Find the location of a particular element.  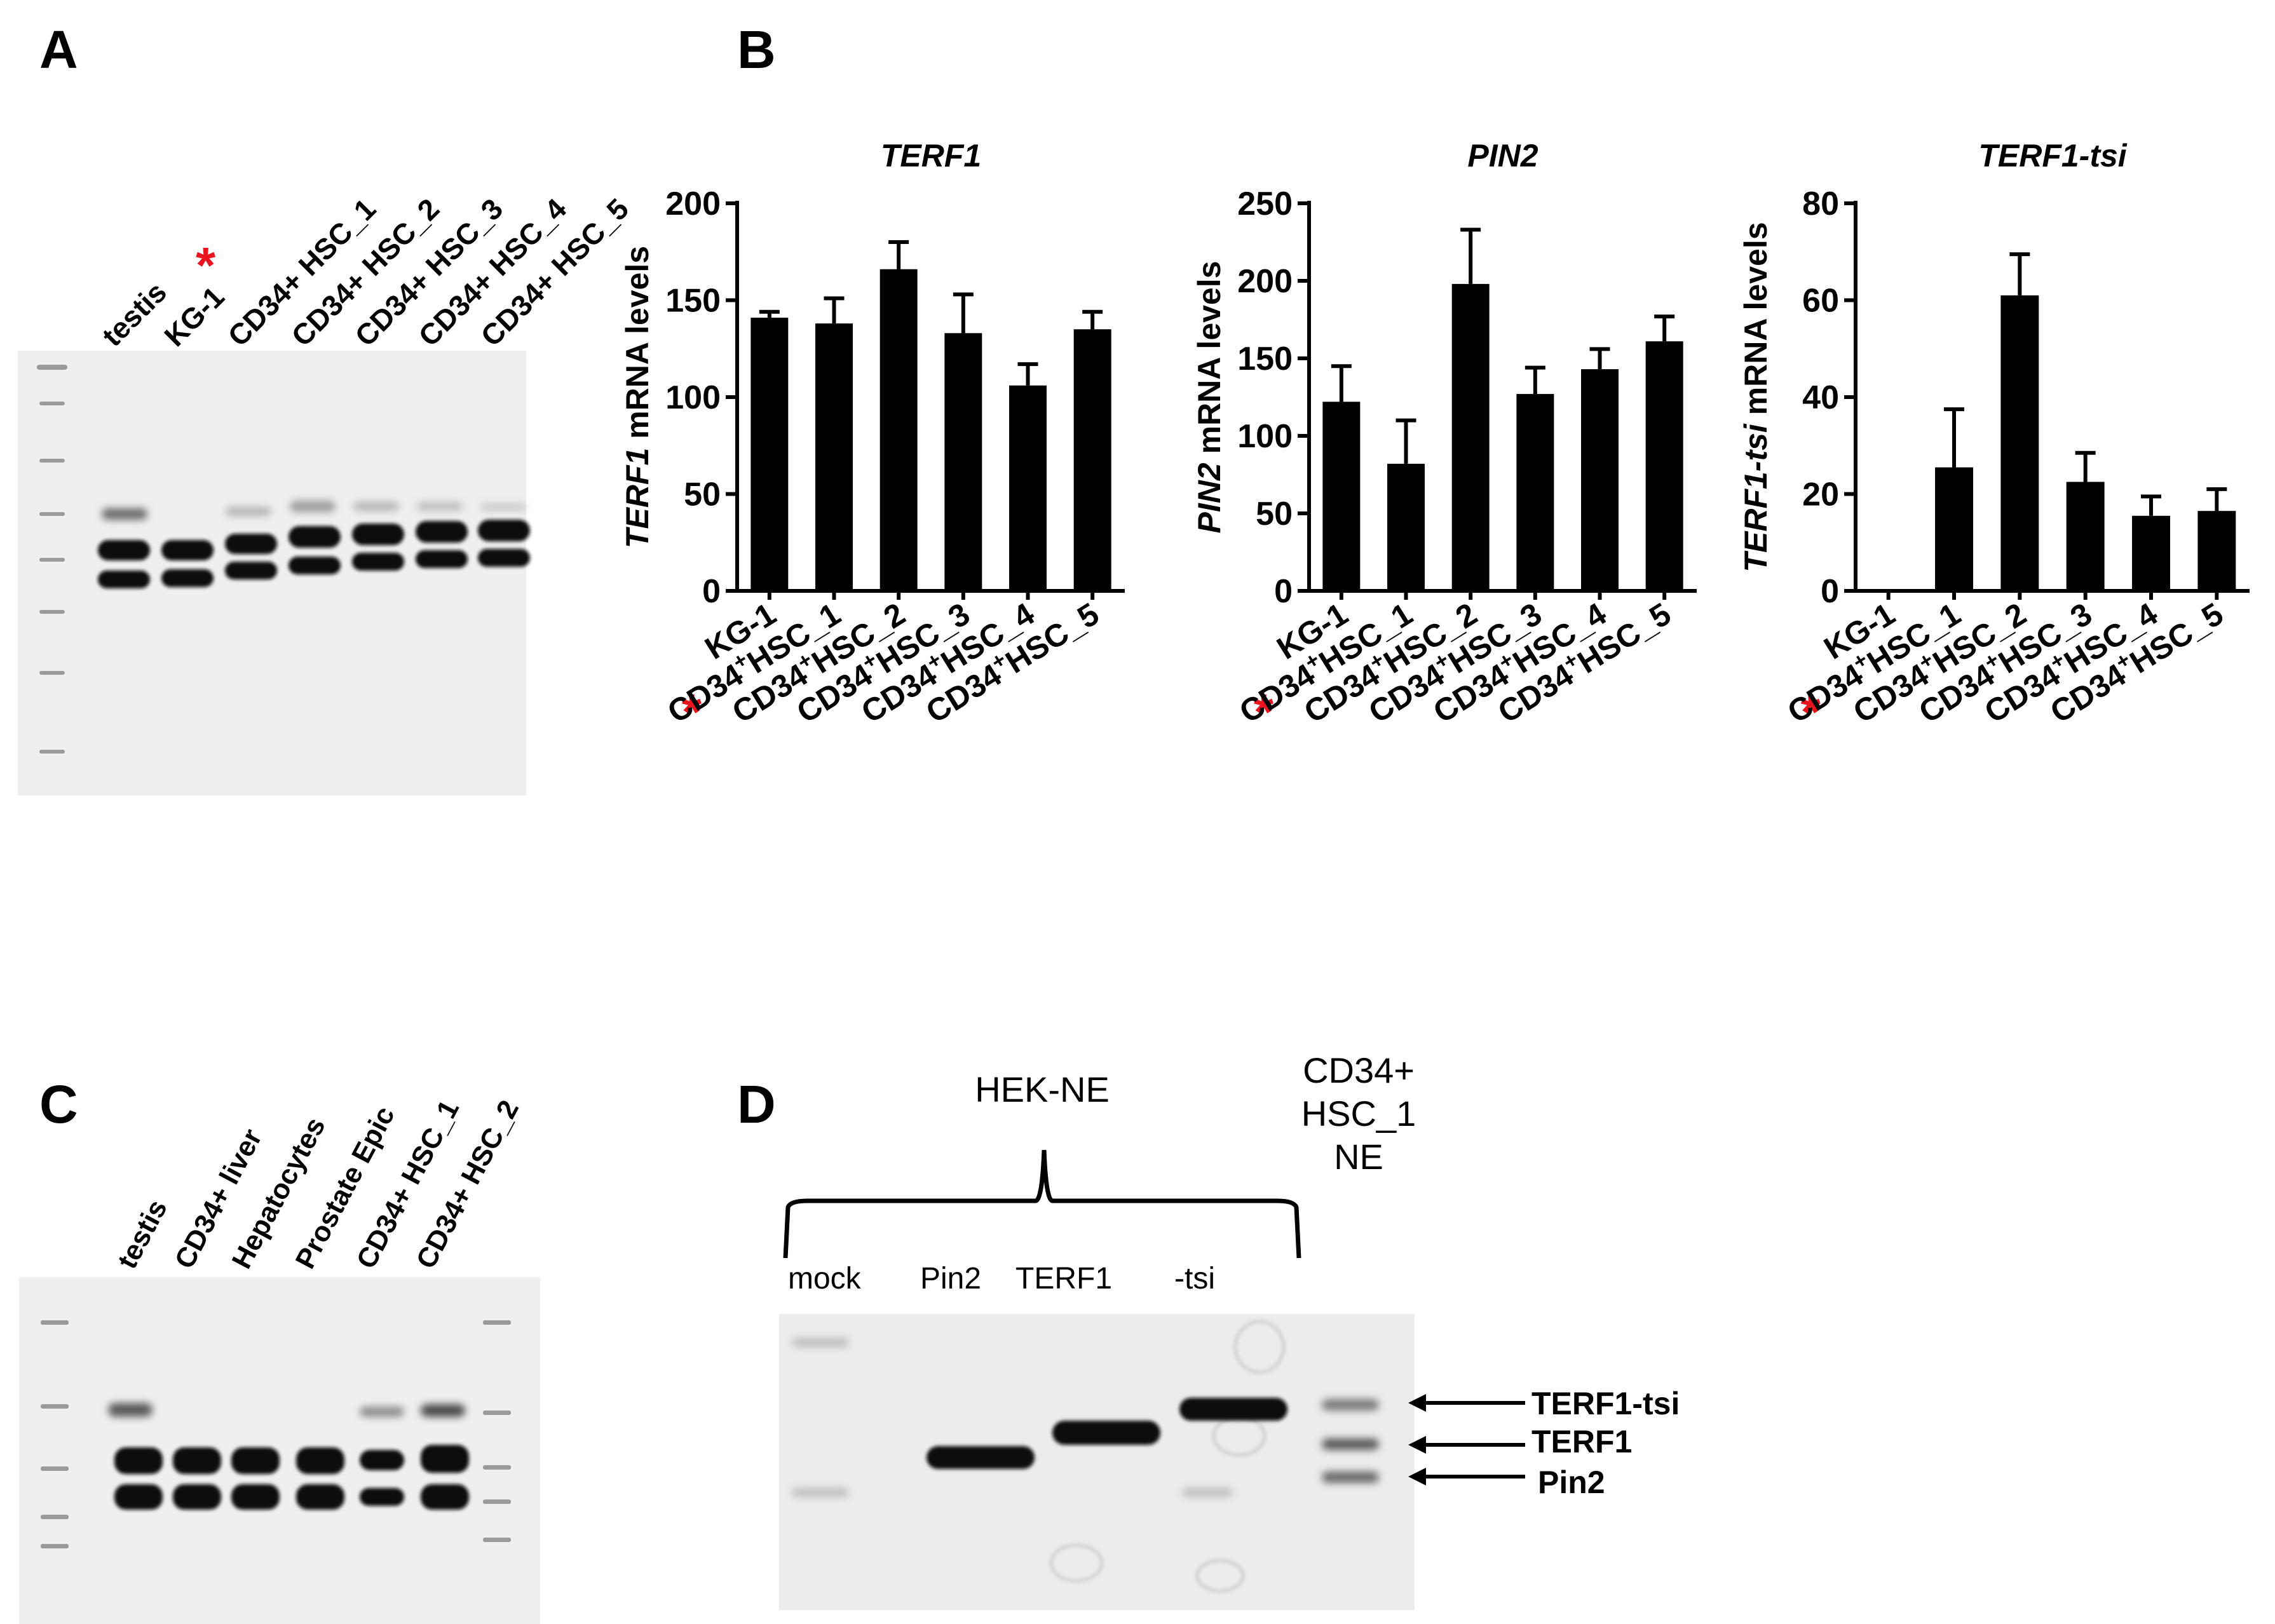

y-axis-label-pin2: PIN2 mRNA levels is located at coordinates (1209, 397).